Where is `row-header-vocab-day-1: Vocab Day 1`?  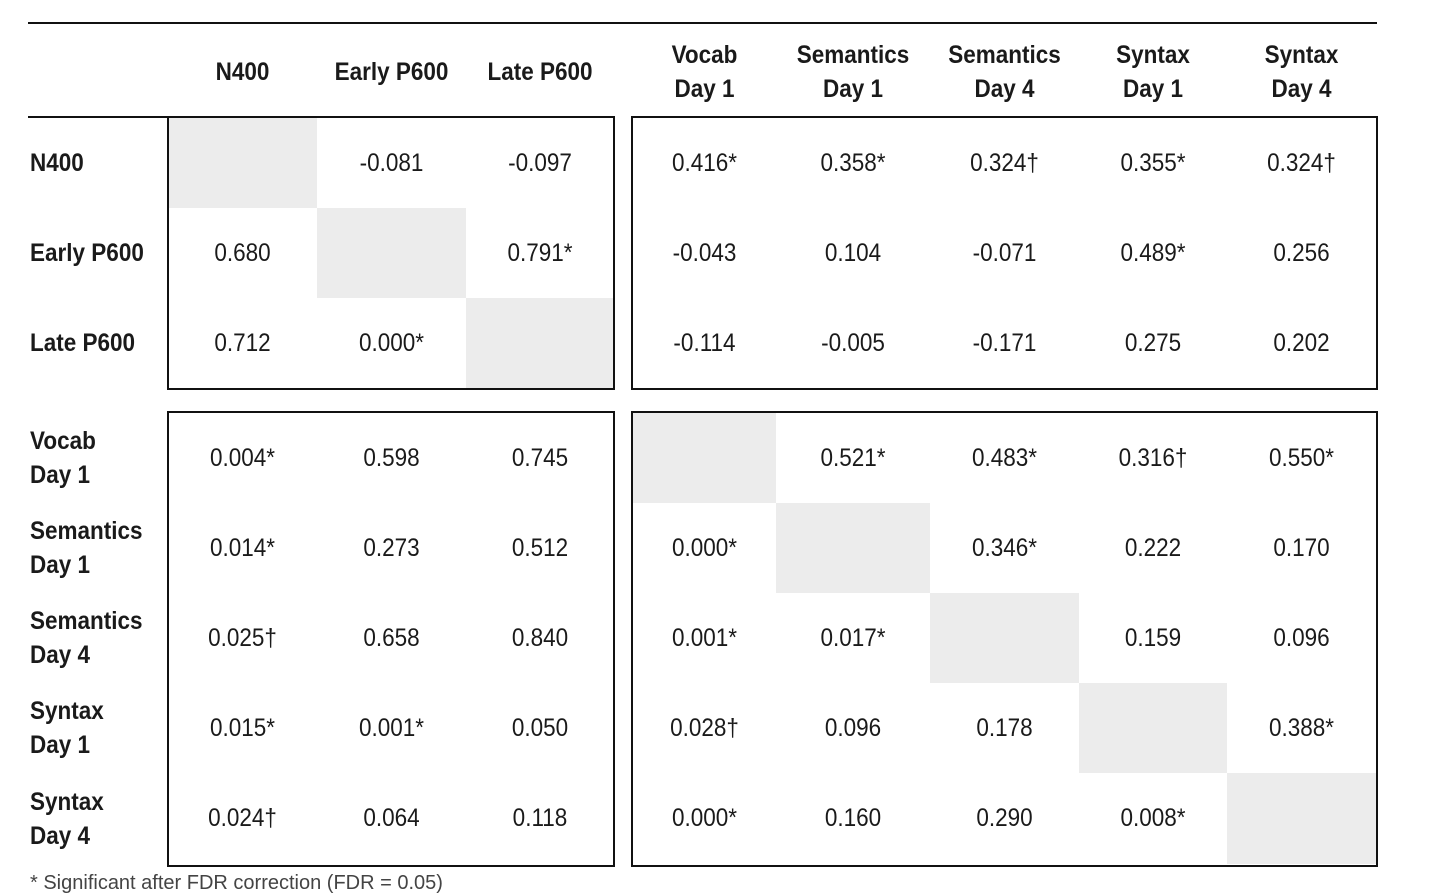 row-header-vocab-day-1: Vocab Day 1 is located at coordinates (92, 458).